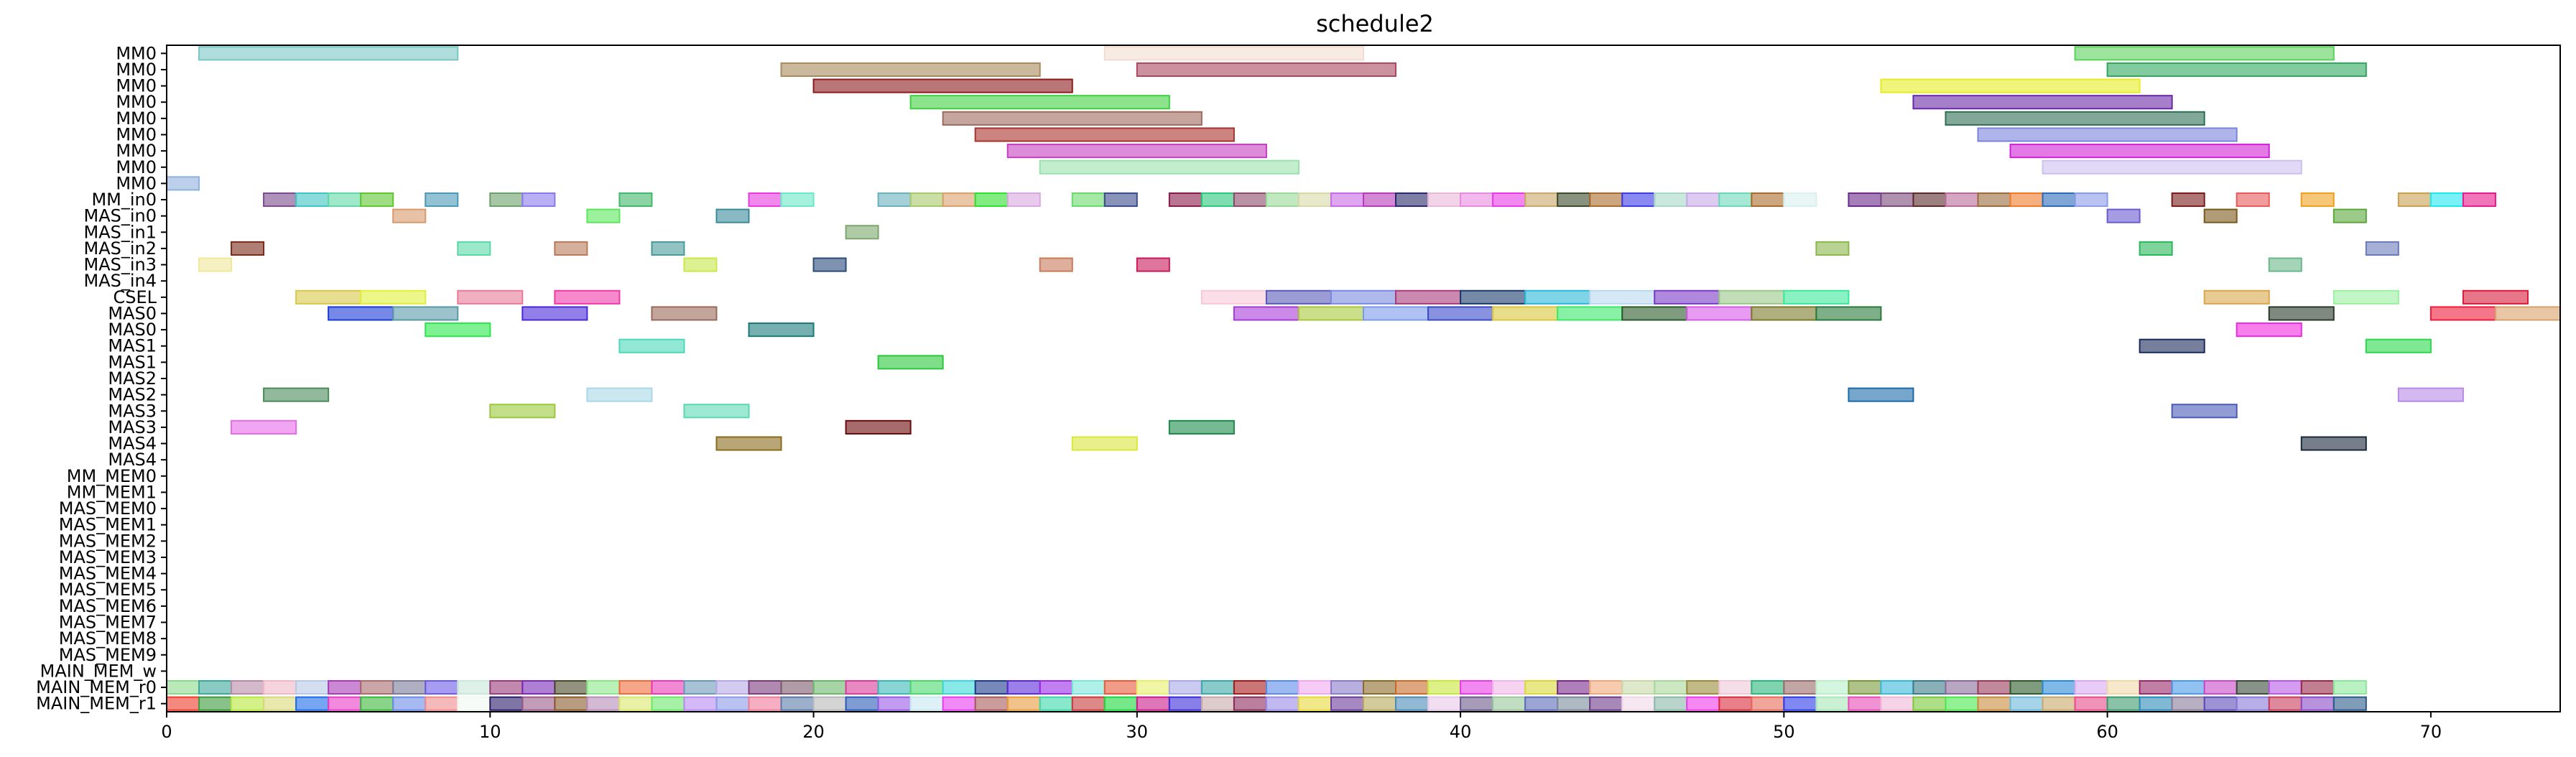 The width and height of the screenshot is (2576, 757). Describe the element at coordinates (132, 378) in the screenshot. I see `y-tick-label: MAS2` at that location.